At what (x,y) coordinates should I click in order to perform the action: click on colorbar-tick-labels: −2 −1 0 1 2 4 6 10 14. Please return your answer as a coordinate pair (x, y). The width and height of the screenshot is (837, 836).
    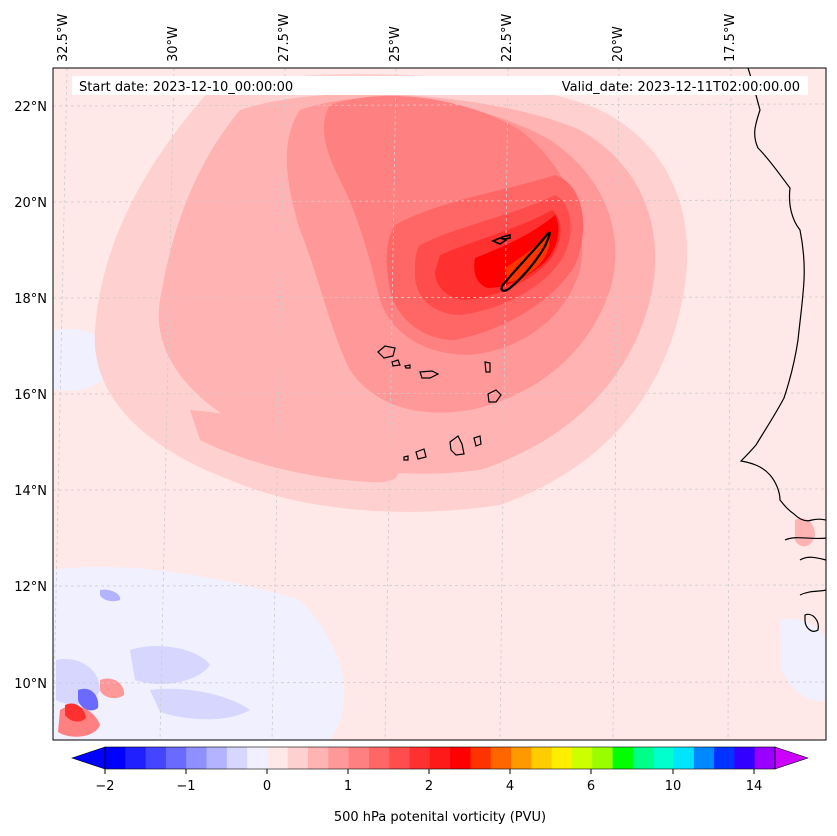
    Looking at the image, I should click on (428, 786).